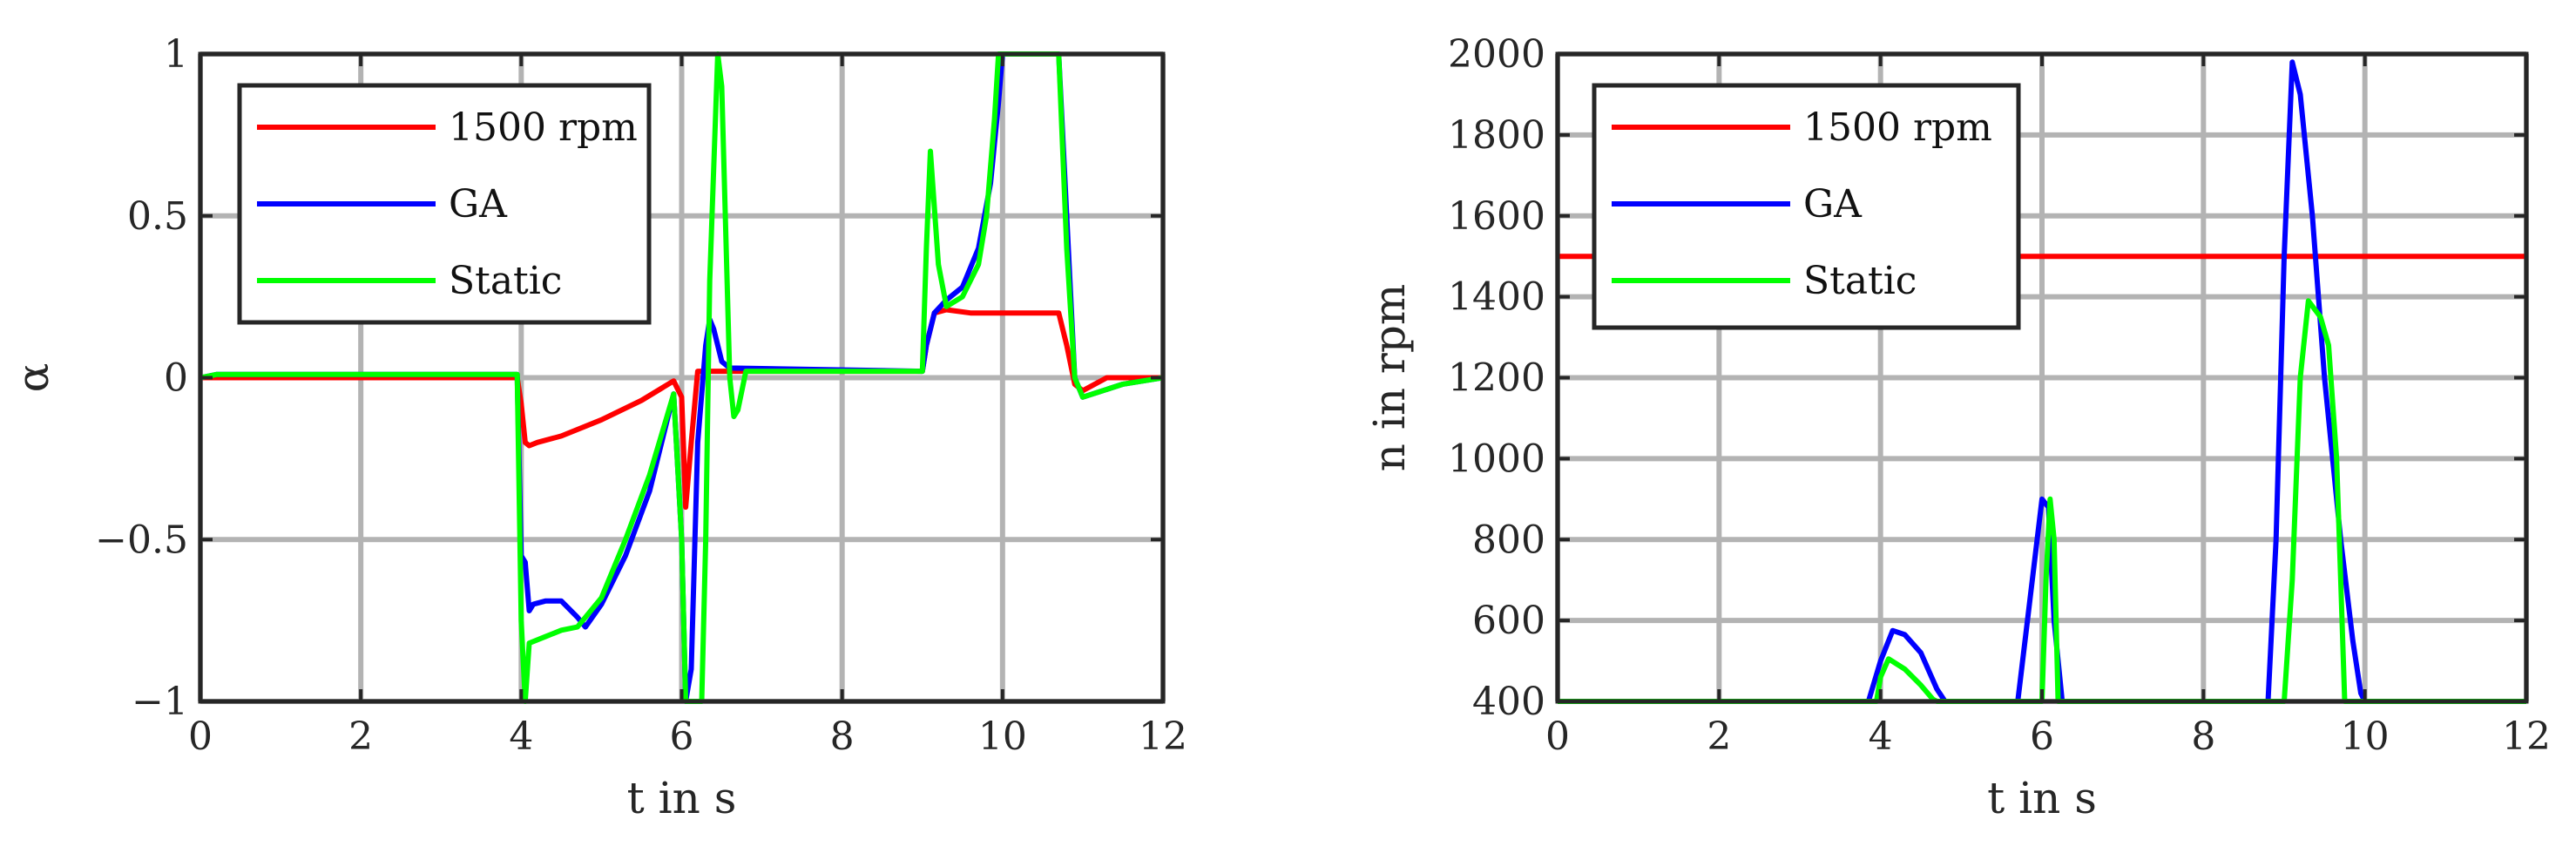 The height and width of the screenshot is (853, 2576). I want to click on y-tick-label: −1, so click(160, 702).